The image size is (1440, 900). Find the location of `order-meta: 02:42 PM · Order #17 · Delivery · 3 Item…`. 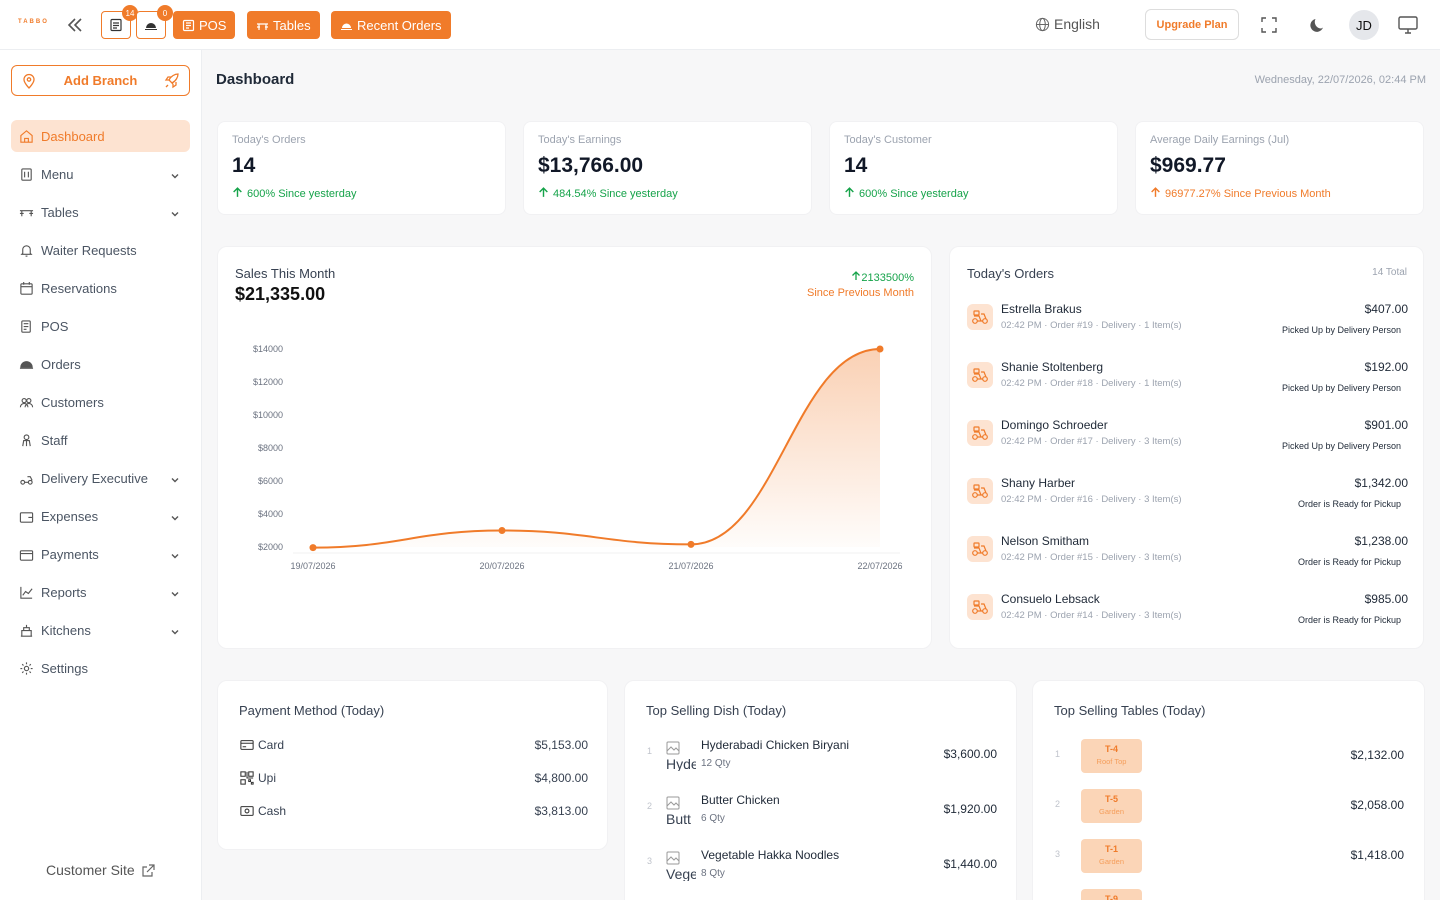

order-meta: 02:42 PM · Order #17 · Delivery · 3 Item… is located at coordinates (1091, 441).